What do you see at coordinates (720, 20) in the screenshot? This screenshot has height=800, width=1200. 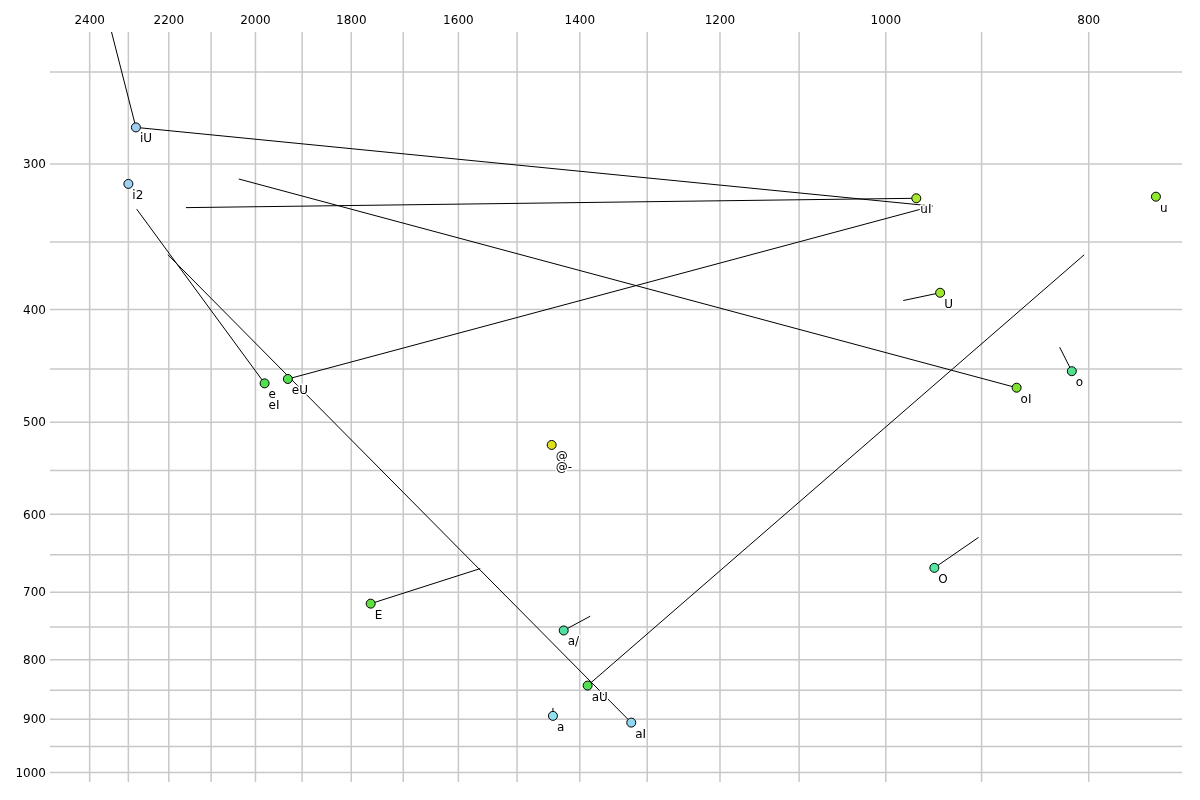 I see `x-tick-label: 1200` at bounding box center [720, 20].